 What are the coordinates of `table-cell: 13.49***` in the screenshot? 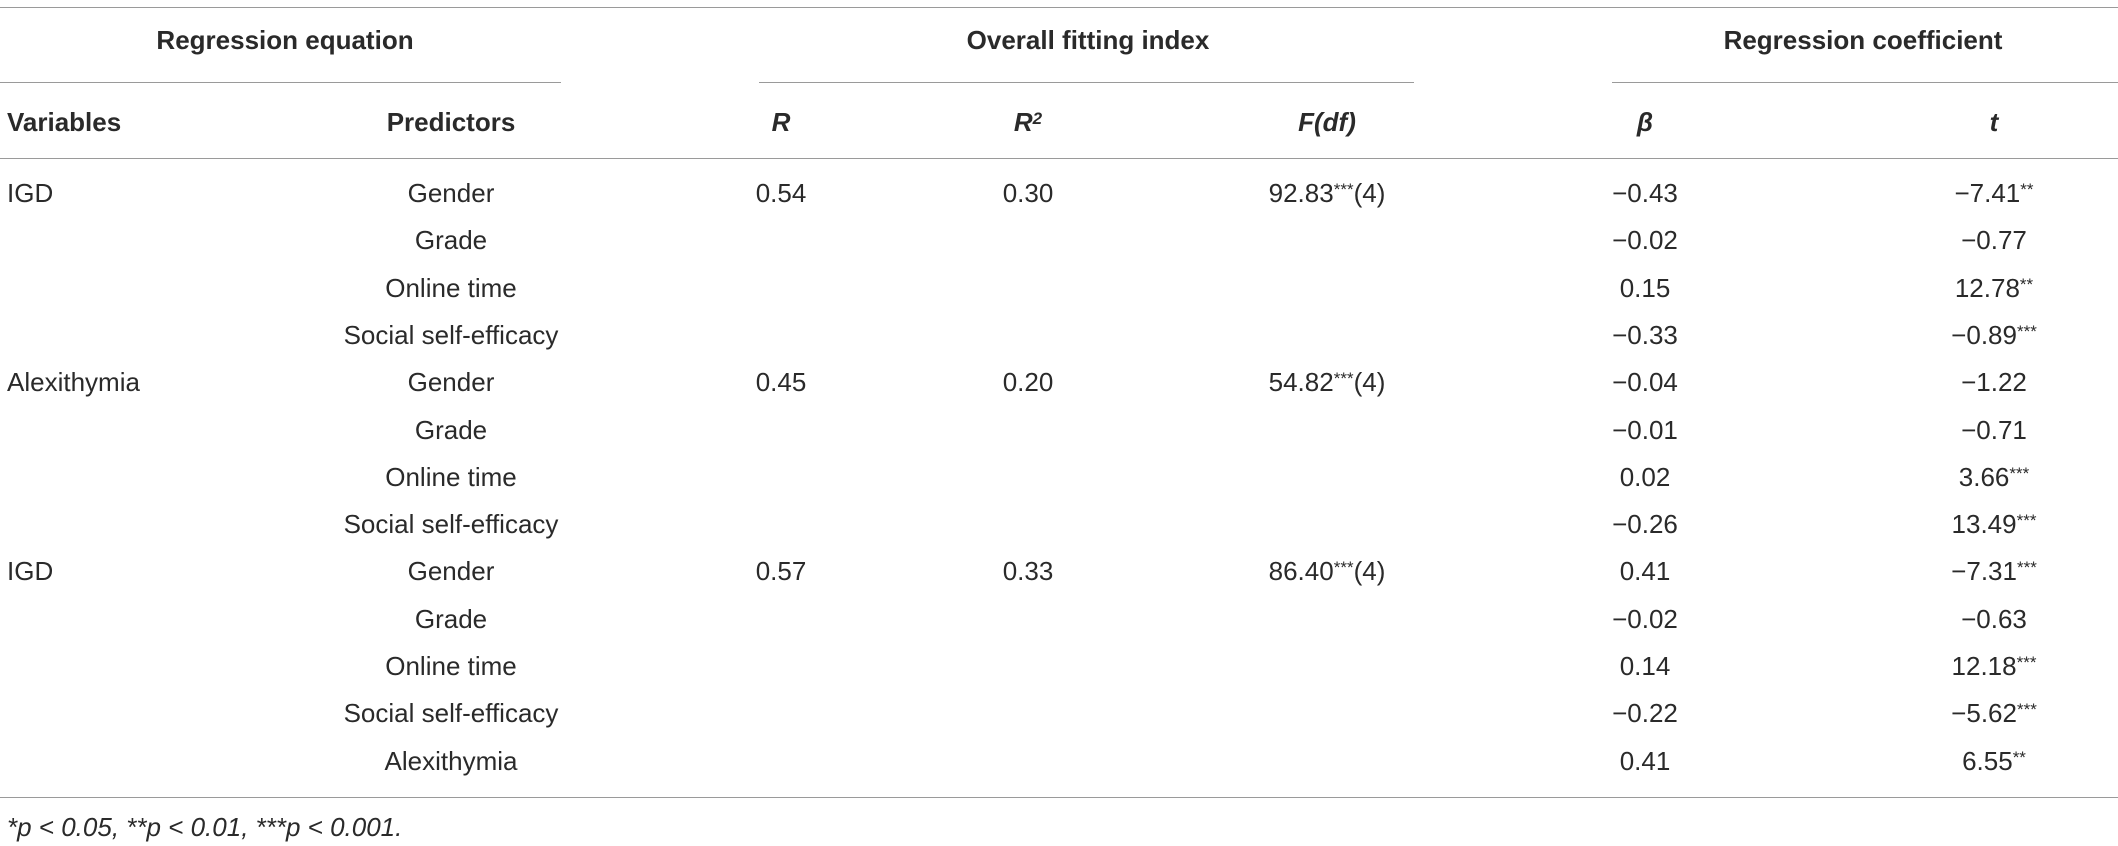 It's located at (1931, 524).